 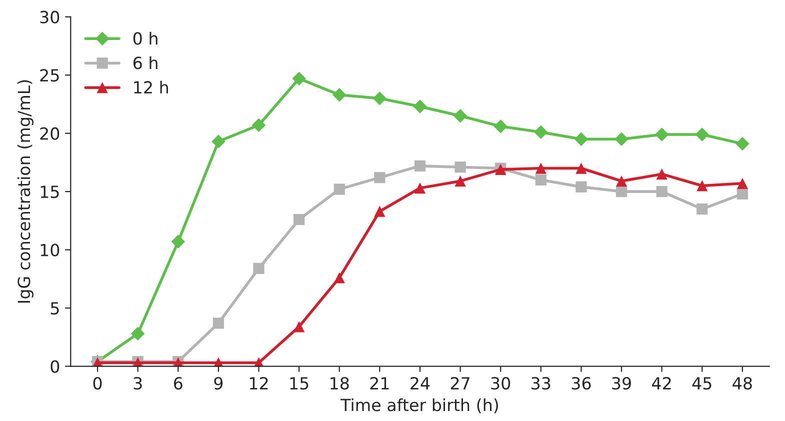 What do you see at coordinates (742, 383) in the screenshot?
I see `x-tick-label: 48` at bounding box center [742, 383].